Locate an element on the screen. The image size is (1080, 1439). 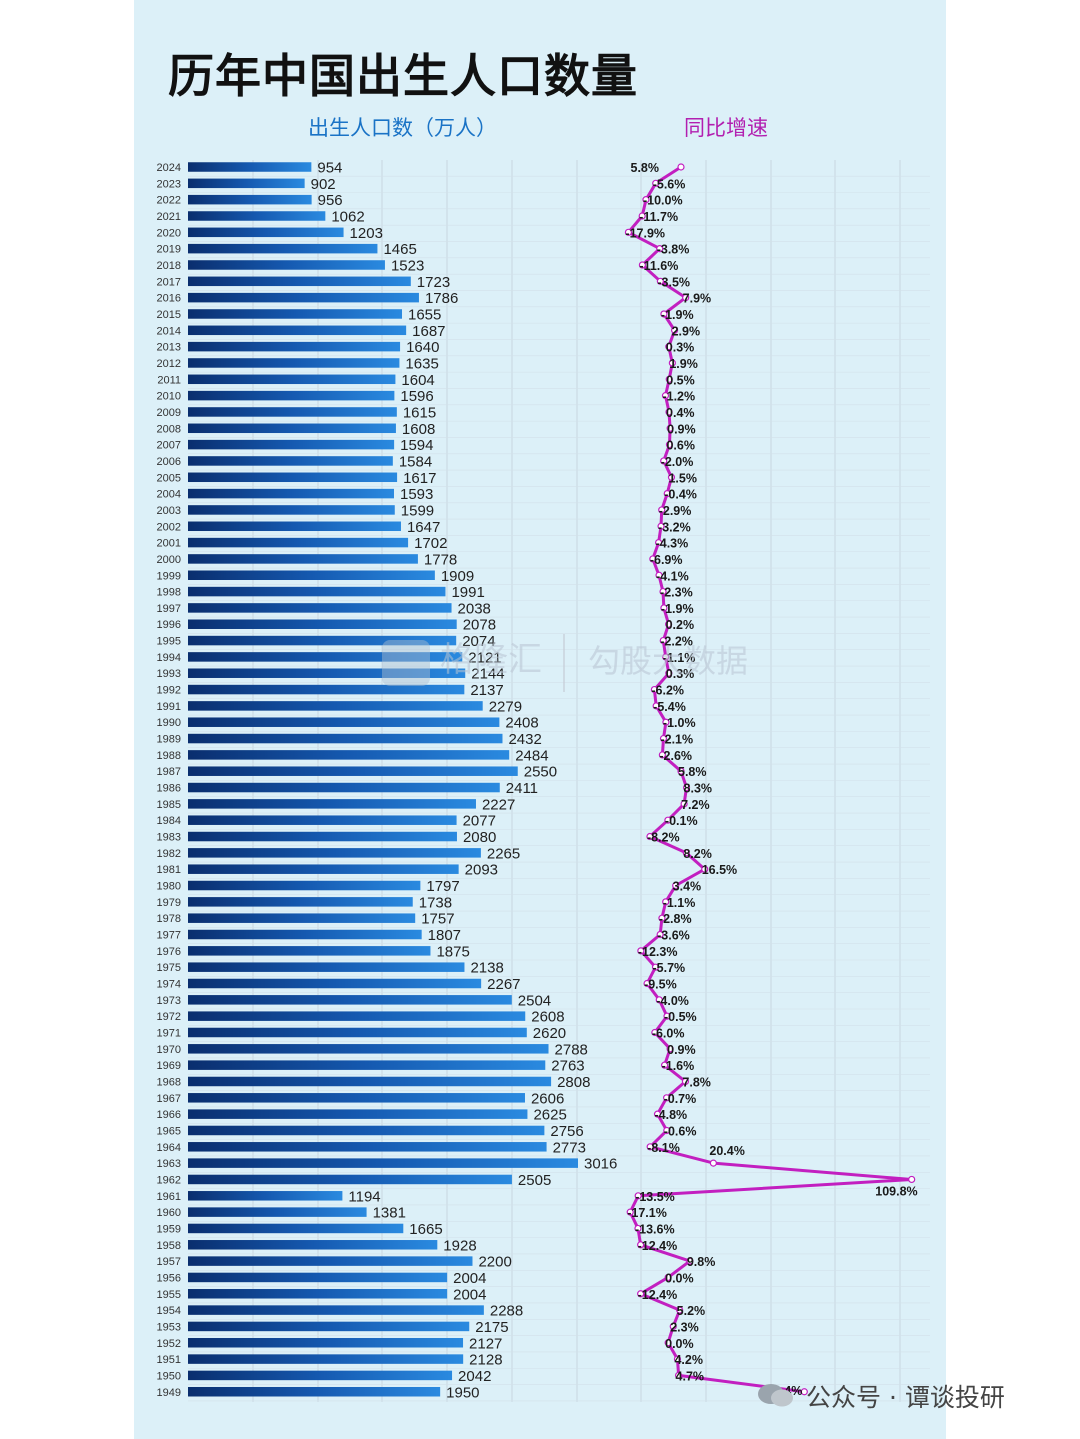
year-label-2011: 2011 is located at coordinates (169, 380).